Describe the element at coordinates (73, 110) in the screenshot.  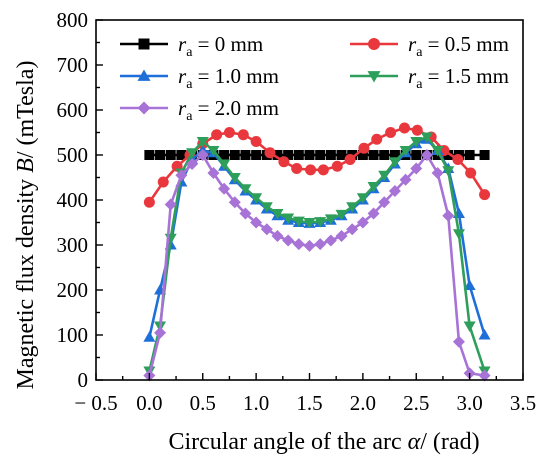
I see `y-tick-label: 600` at that location.